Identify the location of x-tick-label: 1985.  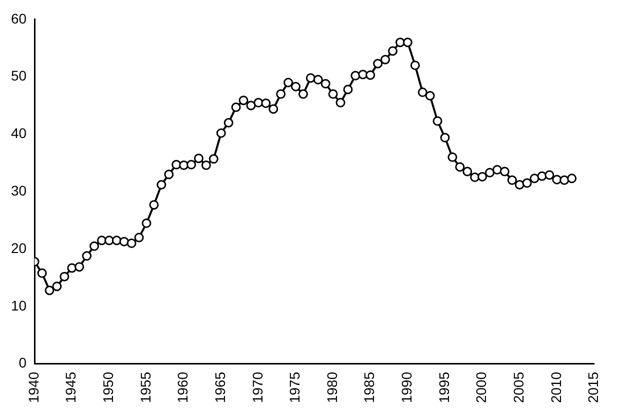
(369, 388).